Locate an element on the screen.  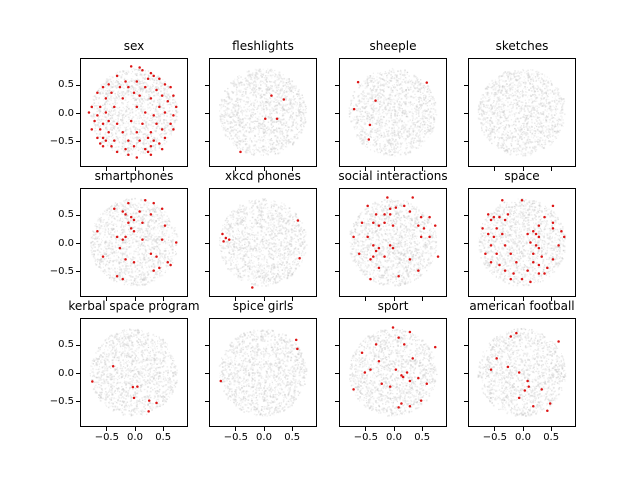
subplot-title: spice girls is located at coordinates (263, 306).